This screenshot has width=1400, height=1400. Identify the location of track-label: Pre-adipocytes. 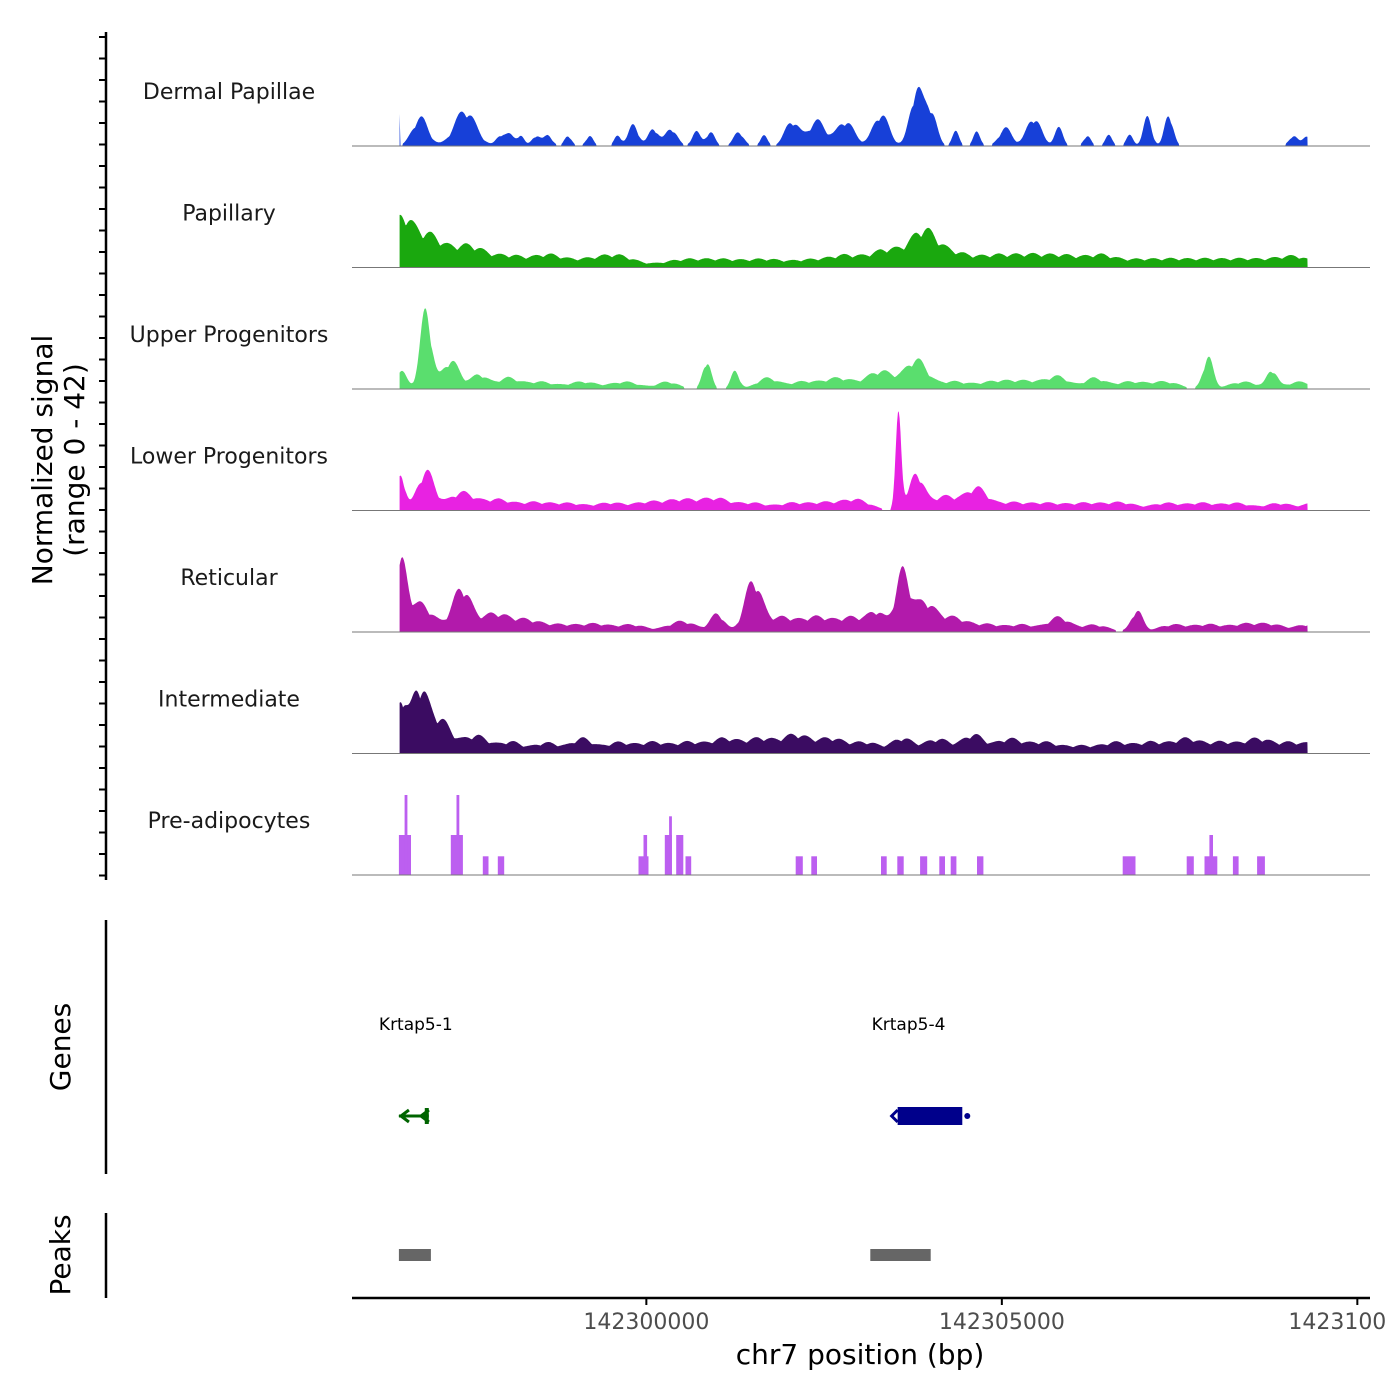
(229, 821).